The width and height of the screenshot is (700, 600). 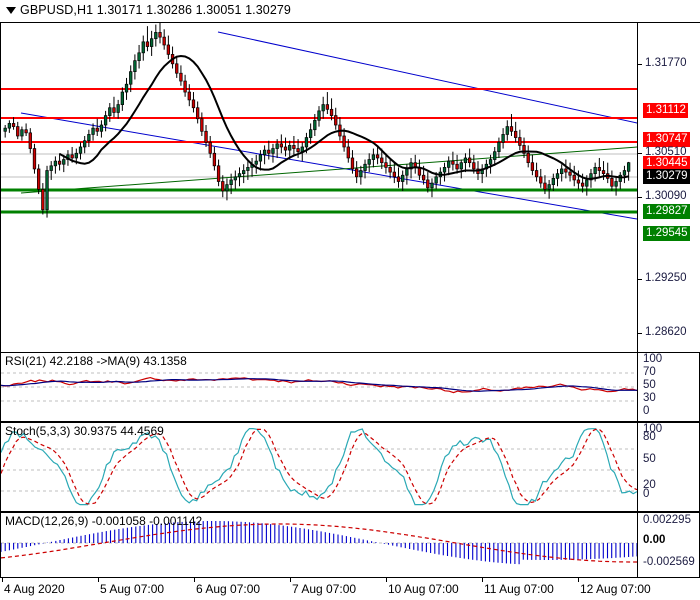 I want to click on rsi-plot: RSI(21) 42.2188 ->MA(9) 43.1358, so click(x=319, y=387).